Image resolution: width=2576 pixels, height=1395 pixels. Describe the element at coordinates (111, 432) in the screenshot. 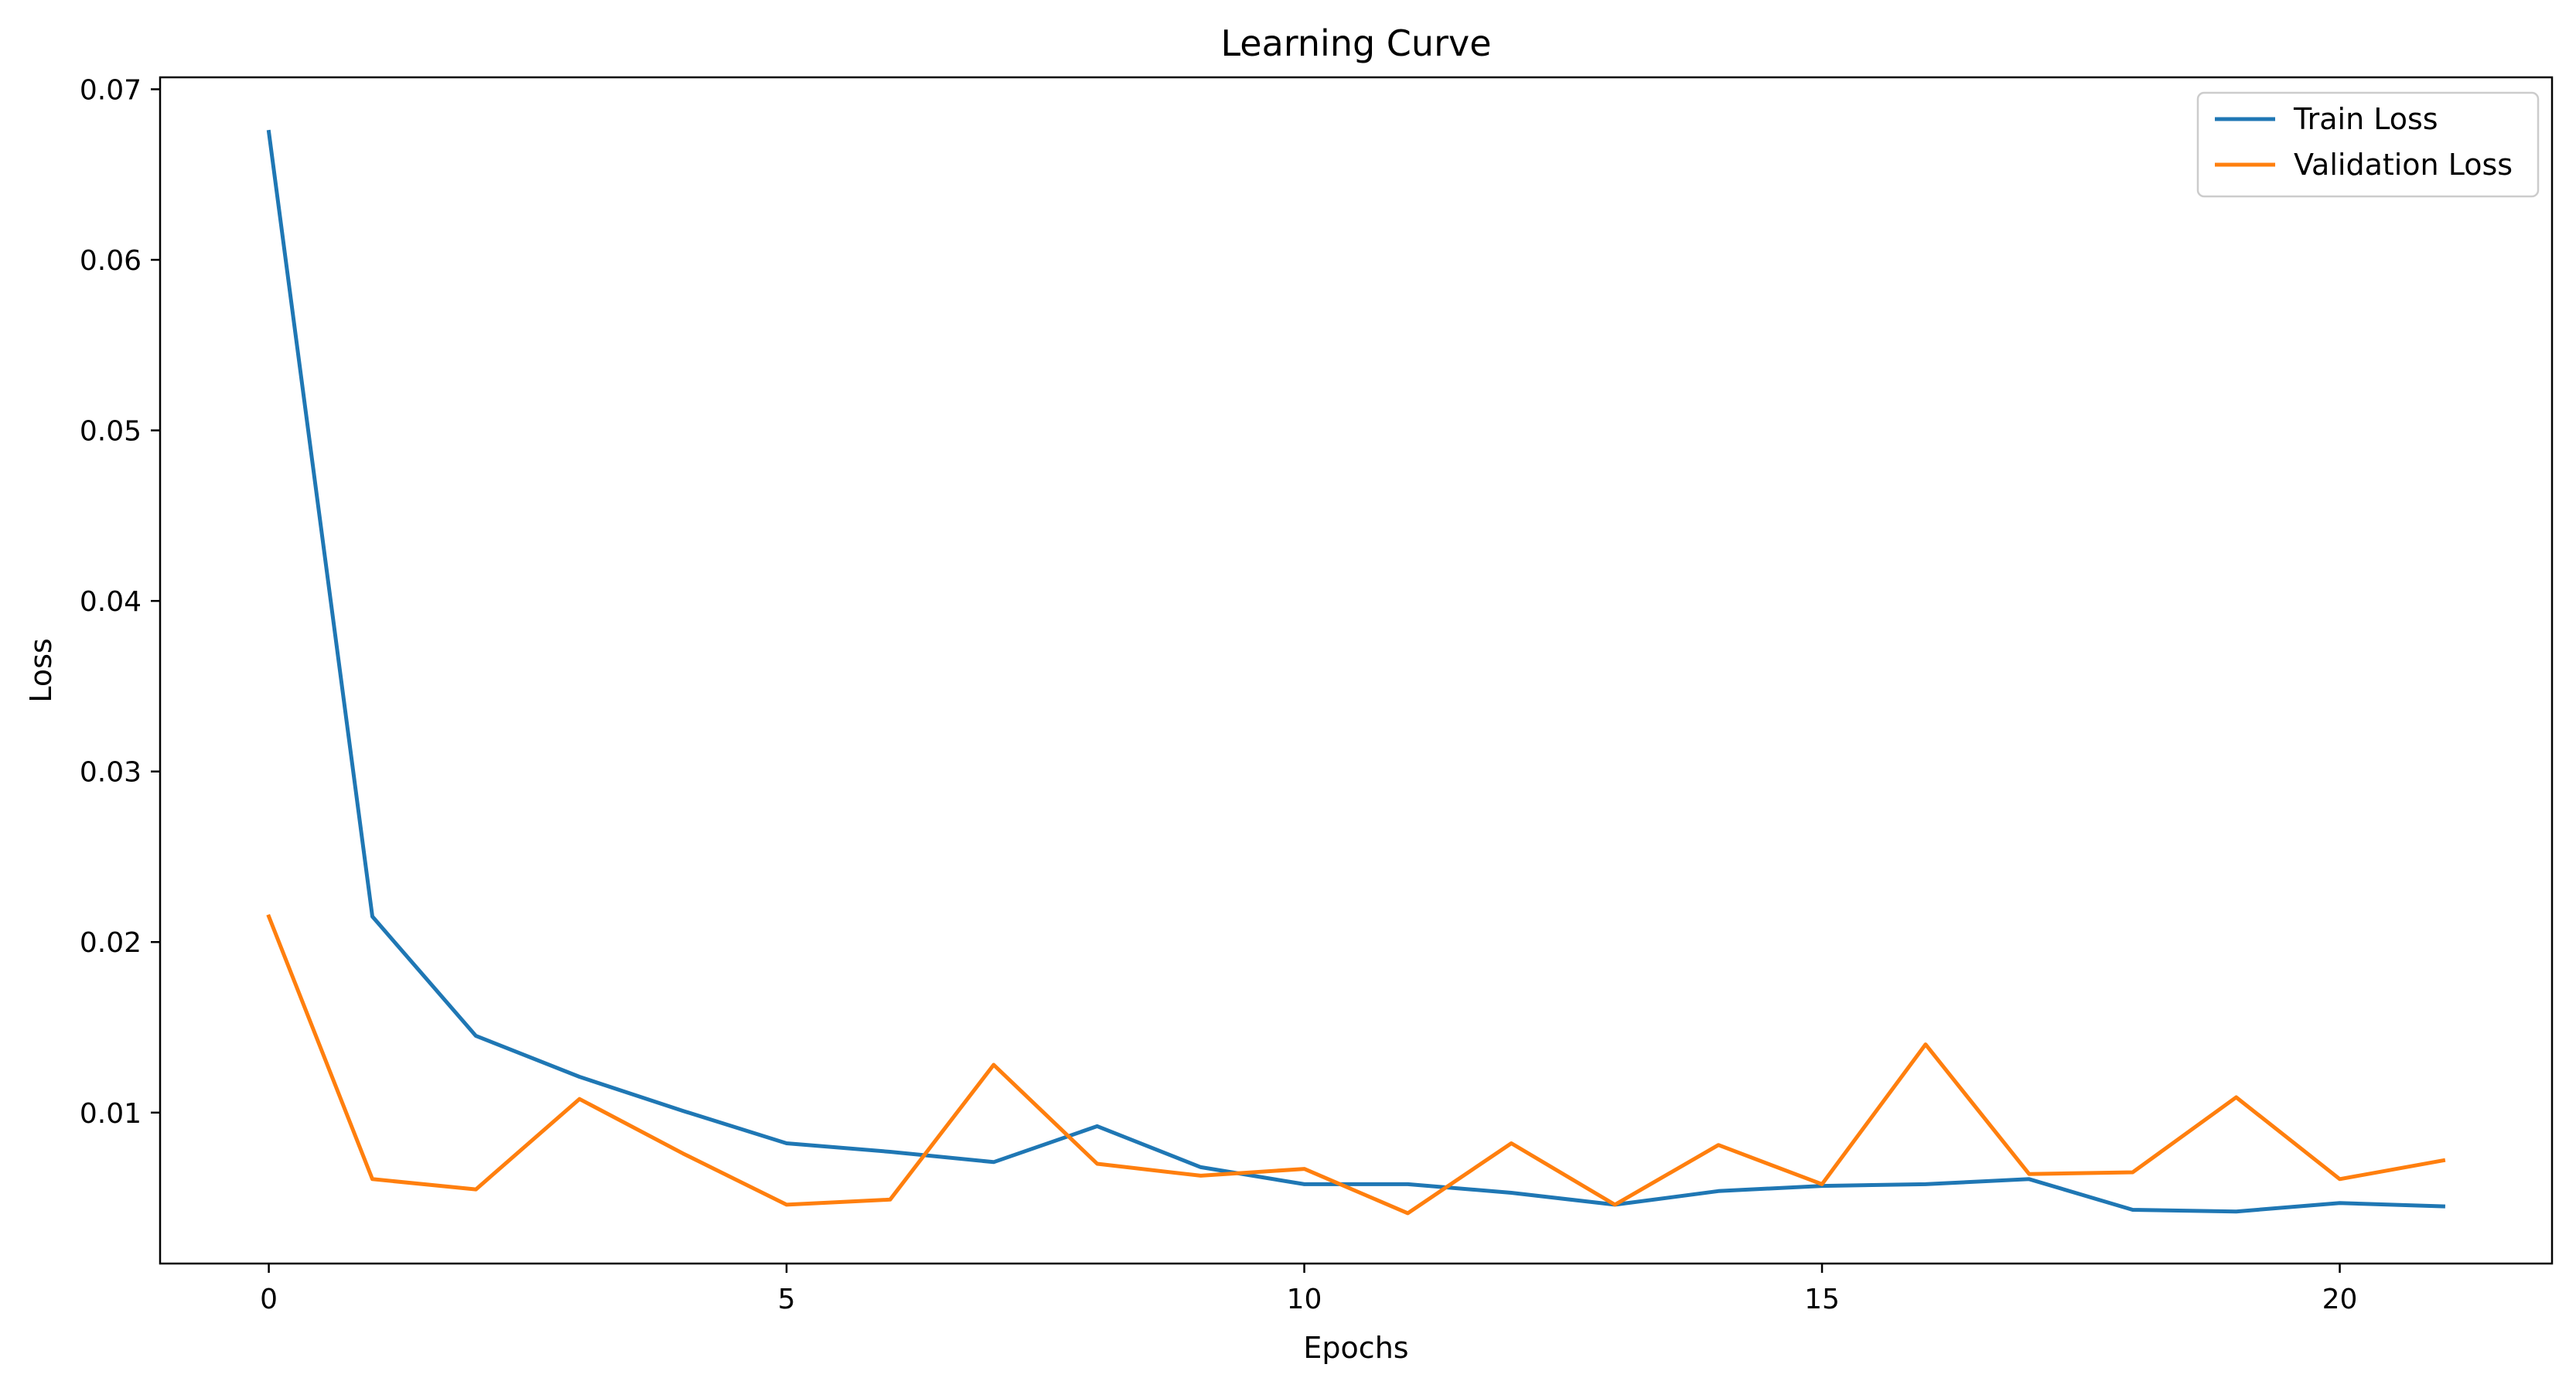

I see `y-tick-label: 0.05` at that location.